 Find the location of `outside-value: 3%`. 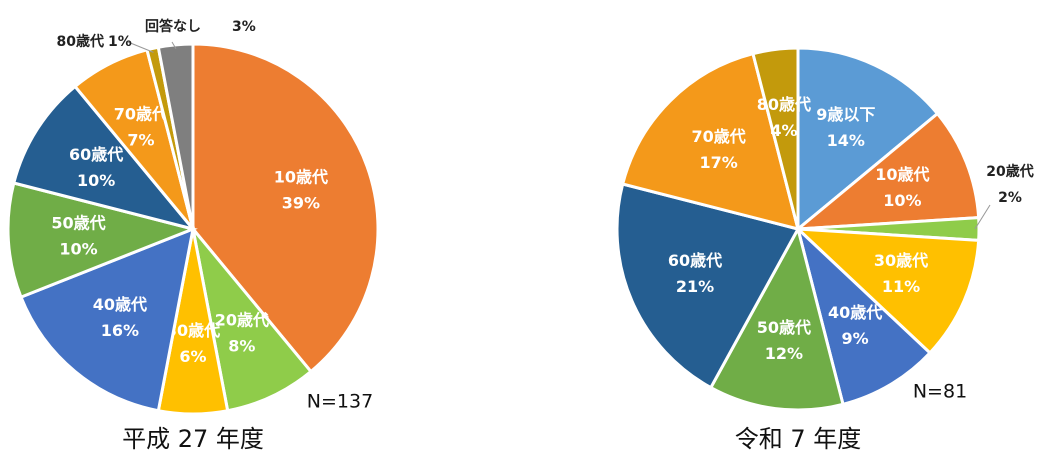

outside-value: 3% is located at coordinates (244, 27).